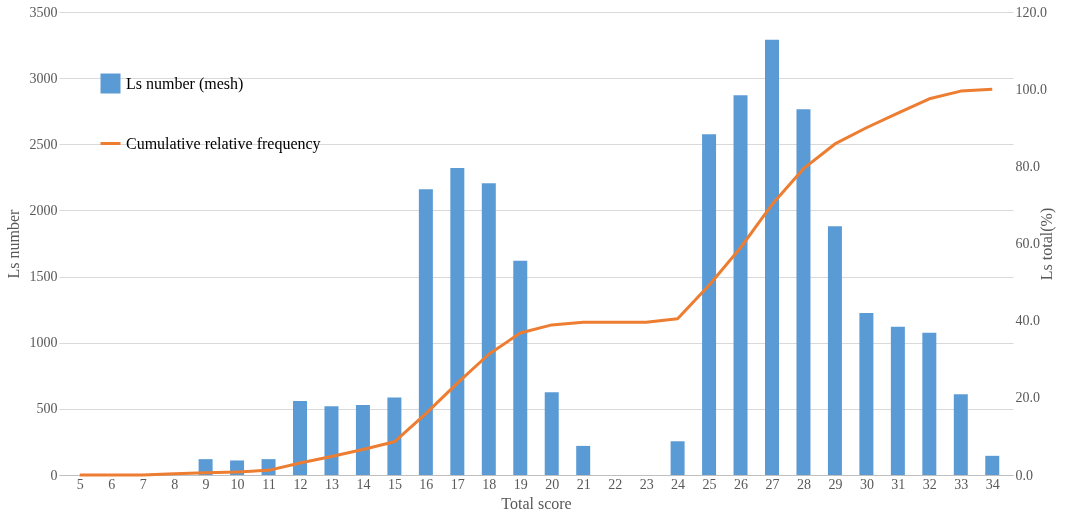 Image resolution: width=1070 pixels, height=526 pixels. Describe the element at coordinates (489, 484) in the screenshot. I see `x-tick-label: 18` at that location.